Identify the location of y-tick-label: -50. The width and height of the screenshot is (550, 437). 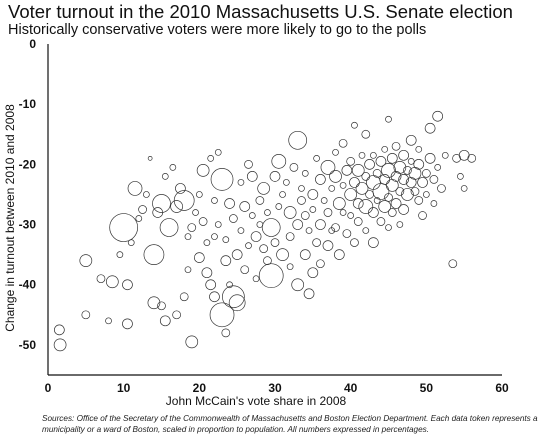
(28, 345).